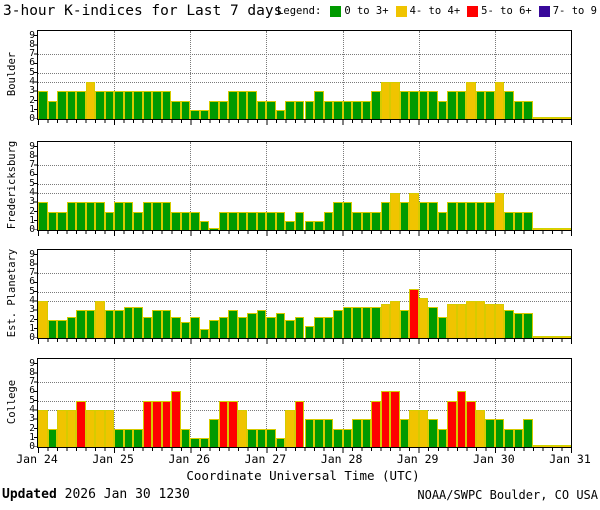 The height and width of the screenshot is (510, 600). What do you see at coordinates (494, 459) in the screenshot?
I see `x-tick-label: Jan 30` at bounding box center [494, 459].